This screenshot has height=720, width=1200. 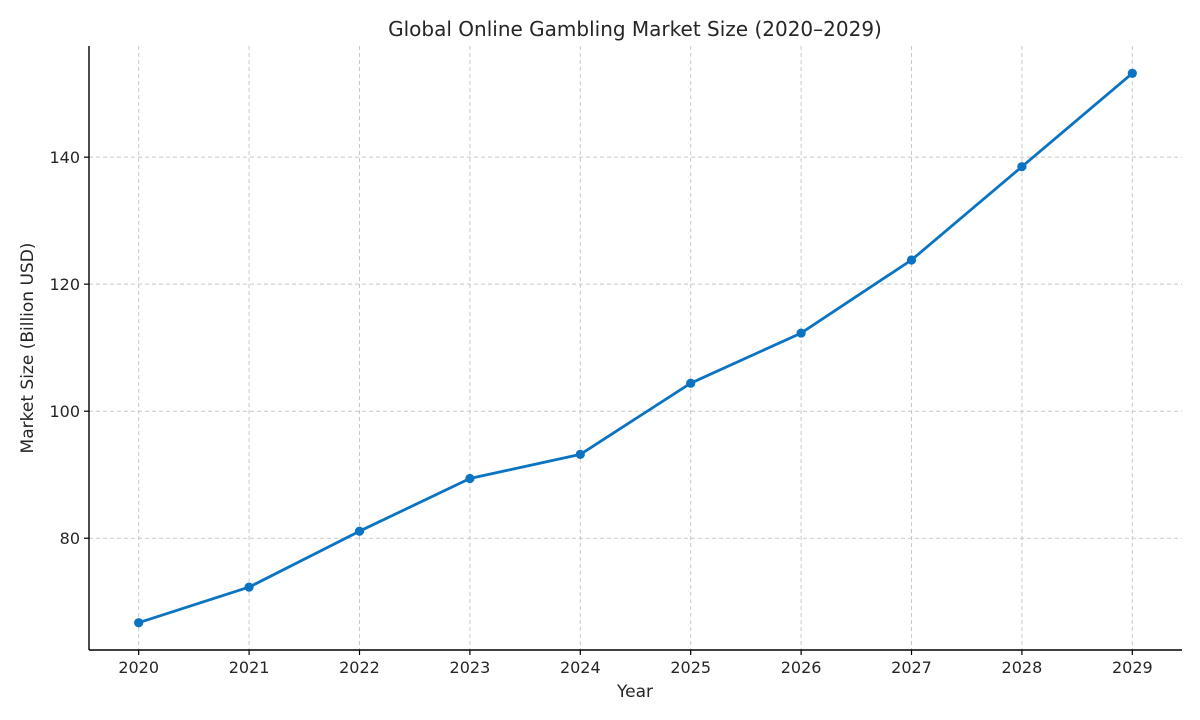 What do you see at coordinates (249, 667) in the screenshot?
I see `x-tick-label: 2021` at bounding box center [249, 667].